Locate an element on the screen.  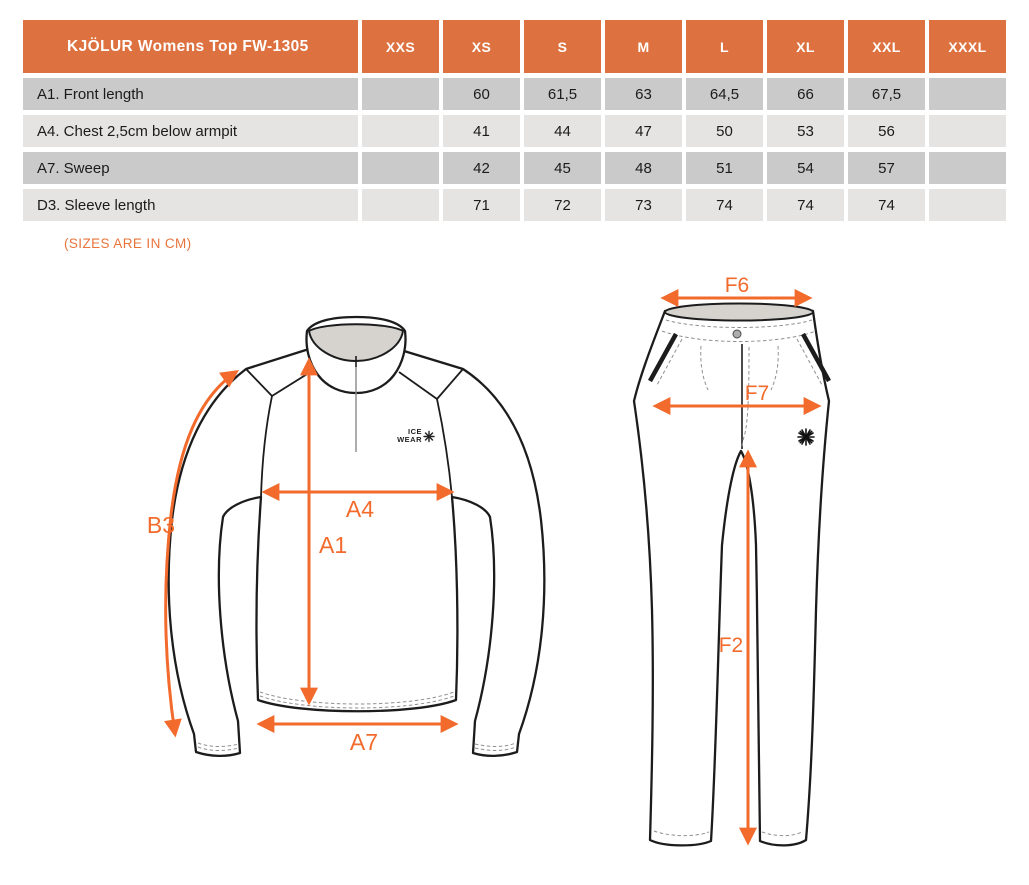
size-col-header-xxs: XXS is located at coordinates (400, 46).